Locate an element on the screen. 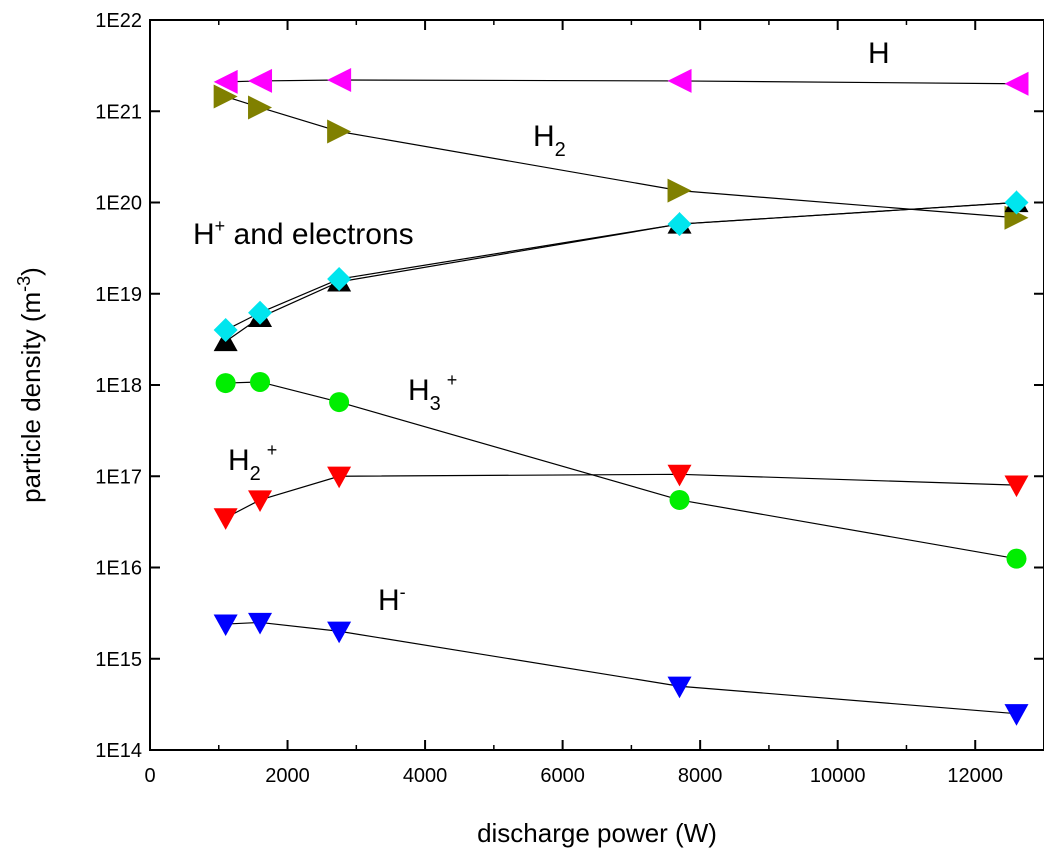  y-axis-title: particle density (m-3) is located at coordinates (30, 385).